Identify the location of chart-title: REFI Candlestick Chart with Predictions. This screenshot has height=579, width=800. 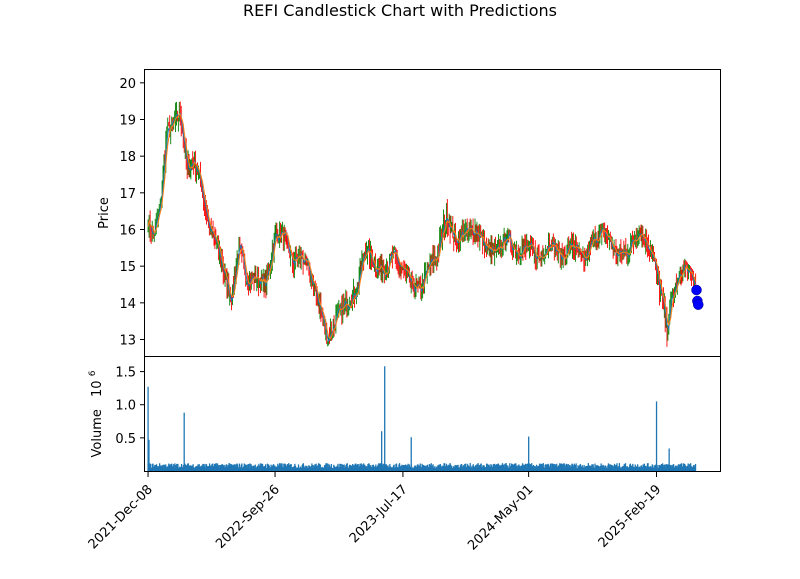
(400, 10).